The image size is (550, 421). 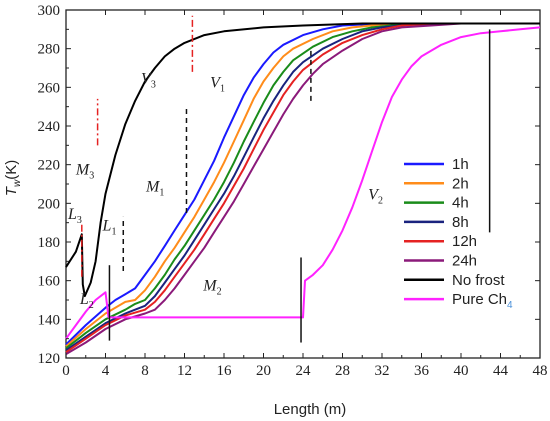 What do you see at coordinates (482, 301) in the screenshot?
I see `legend-label: Pure Ch4` at bounding box center [482, 301].